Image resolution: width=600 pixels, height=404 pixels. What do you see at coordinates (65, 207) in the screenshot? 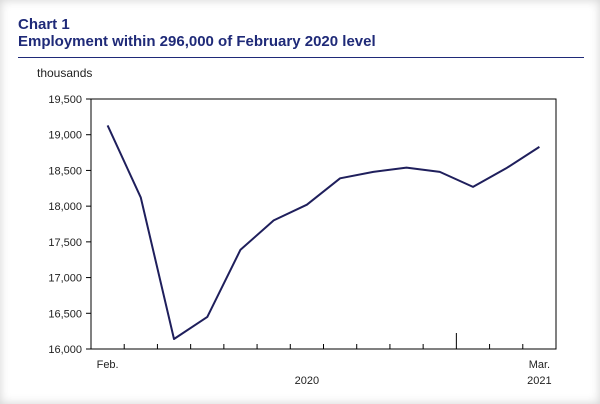
I see `y-tick-label: 18,000` at bounding box center [65, 207].